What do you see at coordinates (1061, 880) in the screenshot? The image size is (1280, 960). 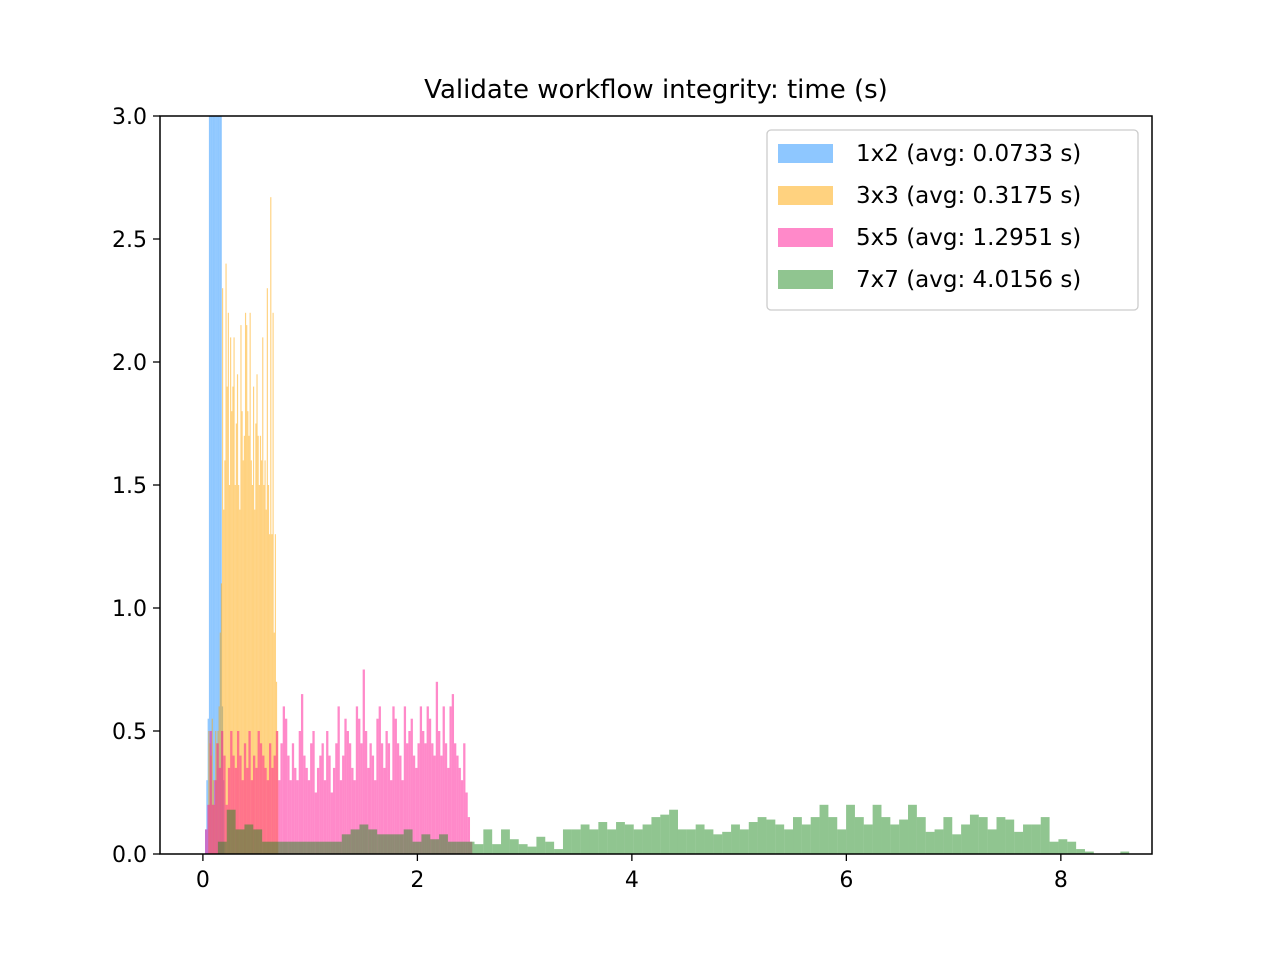 I see `x-tick-label: 8` at bounding box center [1061, 880].